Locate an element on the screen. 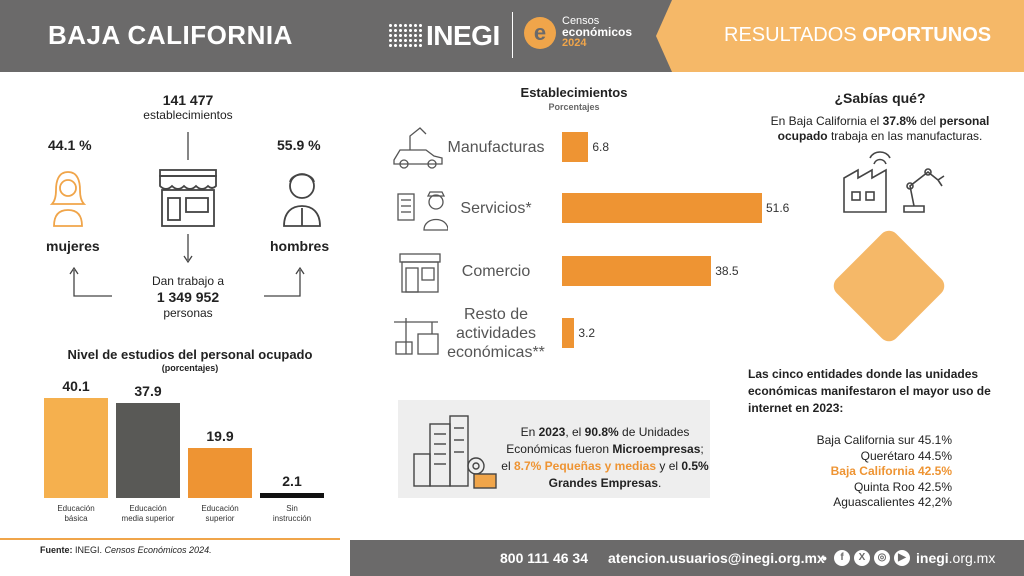  factory-robot-icon is located at coordinates (894, 182).